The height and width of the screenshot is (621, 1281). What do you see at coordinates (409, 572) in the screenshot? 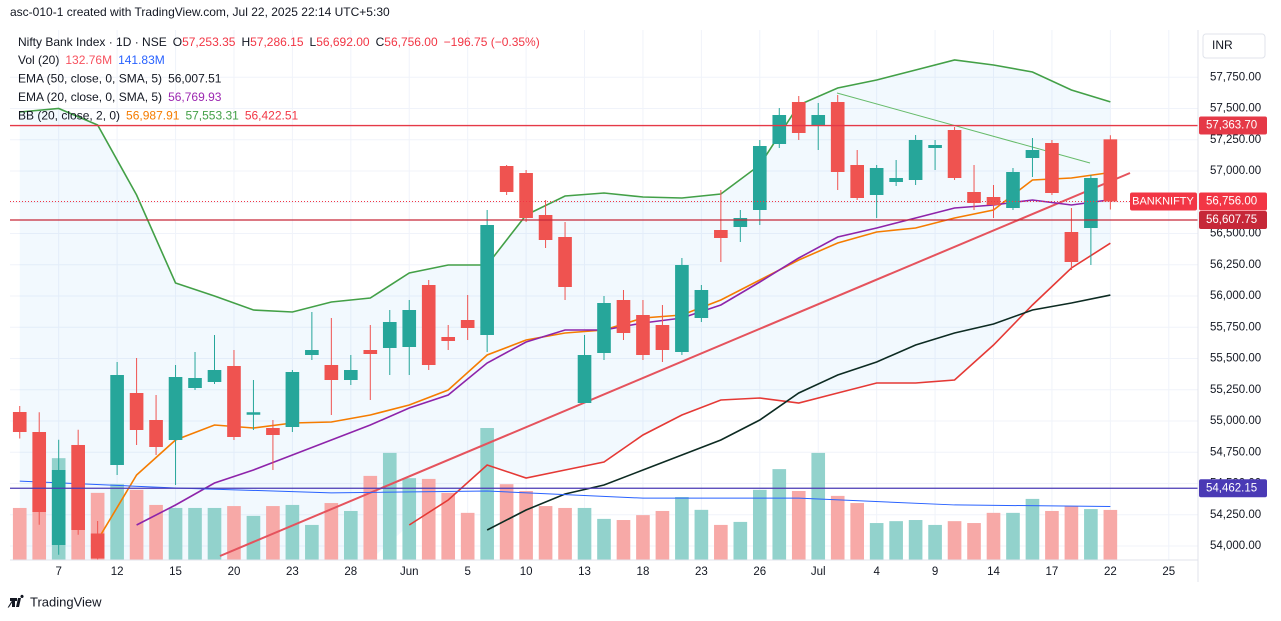
I see `x-tick-label: Jun` at bounding box center [409, 572].